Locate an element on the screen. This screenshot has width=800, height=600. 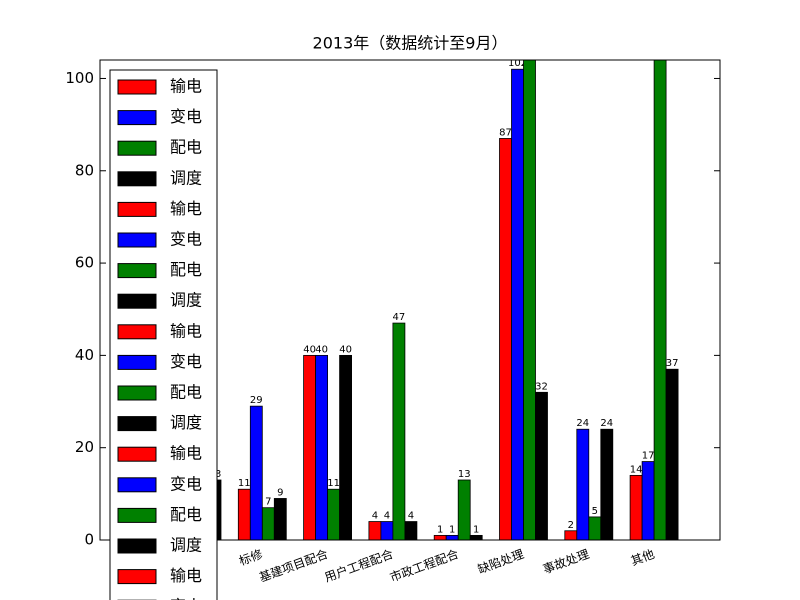
value-label: 7 is located at coordinates (268, 502).